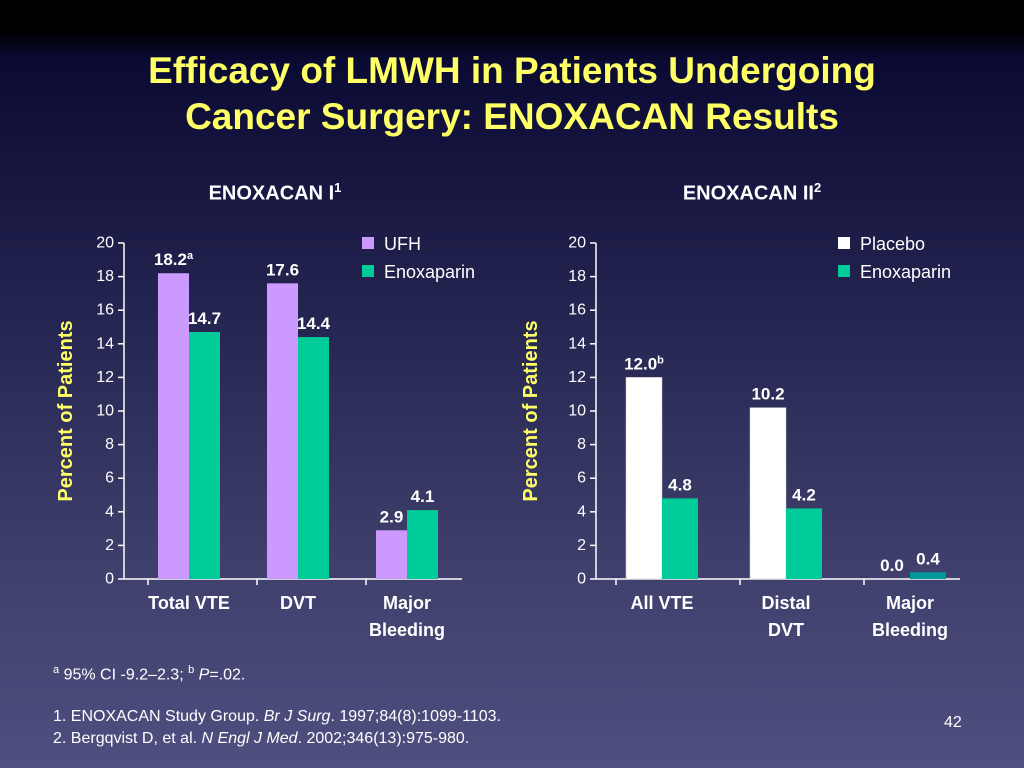 The image size is (1024, 768). What do you see at coordinates (127, 738) in the screenshot?
I see `reference-2-authors: 2. Bergqvist D, et al.` at bounding box center [127, 738].